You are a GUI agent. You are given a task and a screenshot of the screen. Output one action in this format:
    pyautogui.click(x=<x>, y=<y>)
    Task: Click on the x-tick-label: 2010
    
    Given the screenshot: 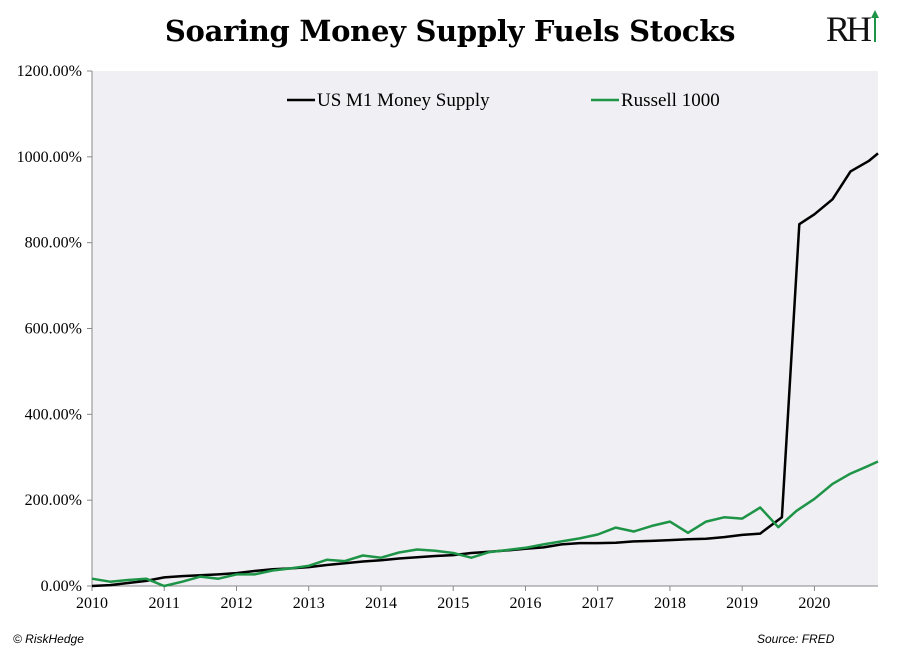 What is the action you would take?
    pyautogui.click(x=92, y=603)
    